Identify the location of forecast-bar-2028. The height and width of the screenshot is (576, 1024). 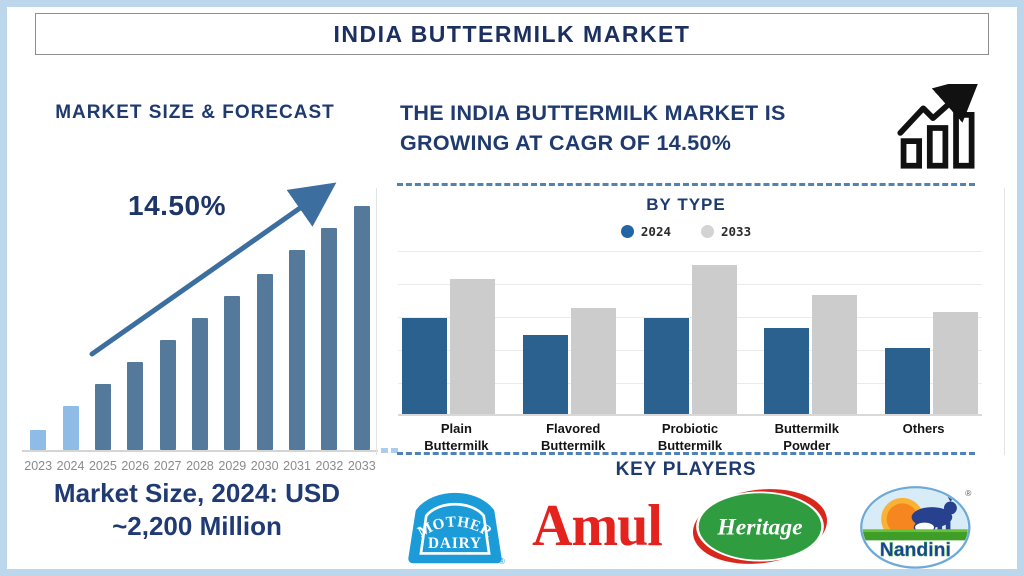
(199, 384).